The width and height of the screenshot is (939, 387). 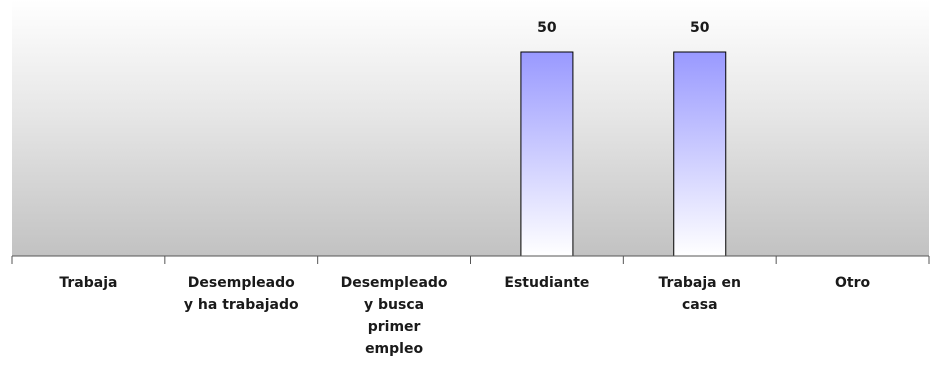 I want to click on x-tick-label-2: Desempleado y ha trabajado, so click(x=241, y=294).